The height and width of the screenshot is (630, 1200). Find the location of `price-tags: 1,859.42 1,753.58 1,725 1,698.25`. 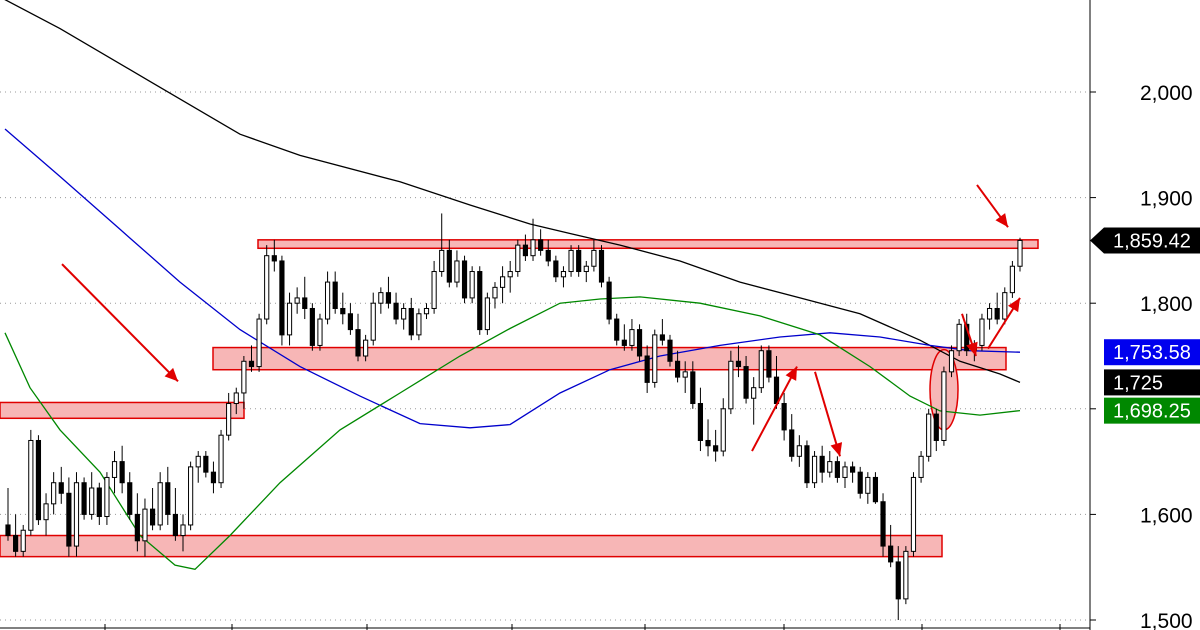

price-tags: 1,859.42 1,753.58 1,725 1,698.25 is located at coordinates (1145, 325).